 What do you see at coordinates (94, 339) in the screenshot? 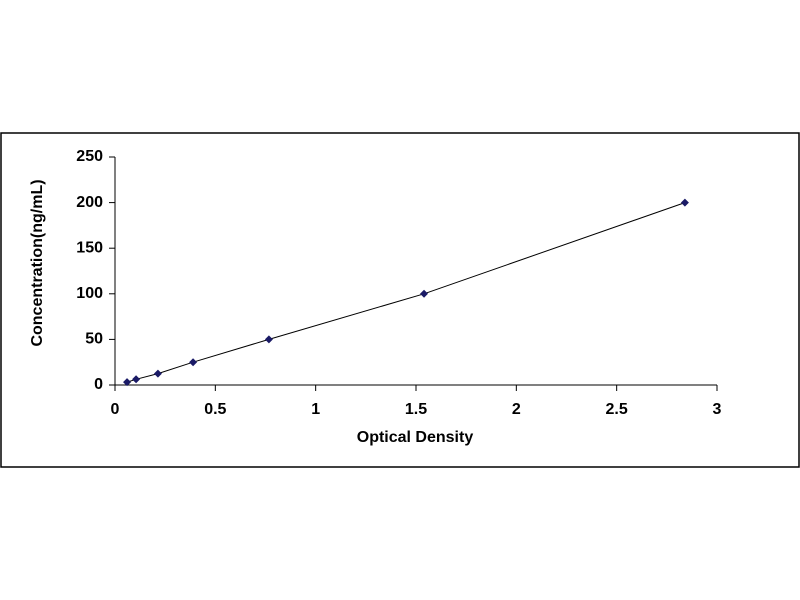
I see `y-tick-label: 50` at bounding box center [94, 339].